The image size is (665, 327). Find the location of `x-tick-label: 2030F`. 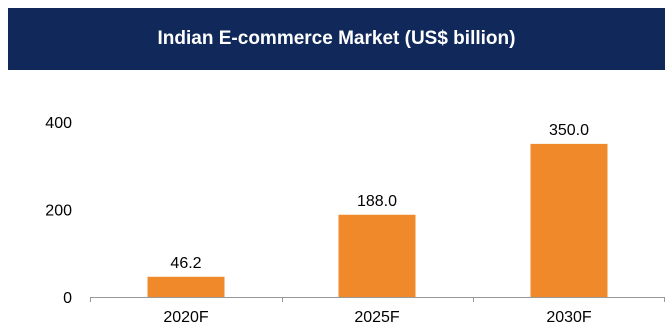

x-tick-label: 2030F is located at coordinates (569, 317).